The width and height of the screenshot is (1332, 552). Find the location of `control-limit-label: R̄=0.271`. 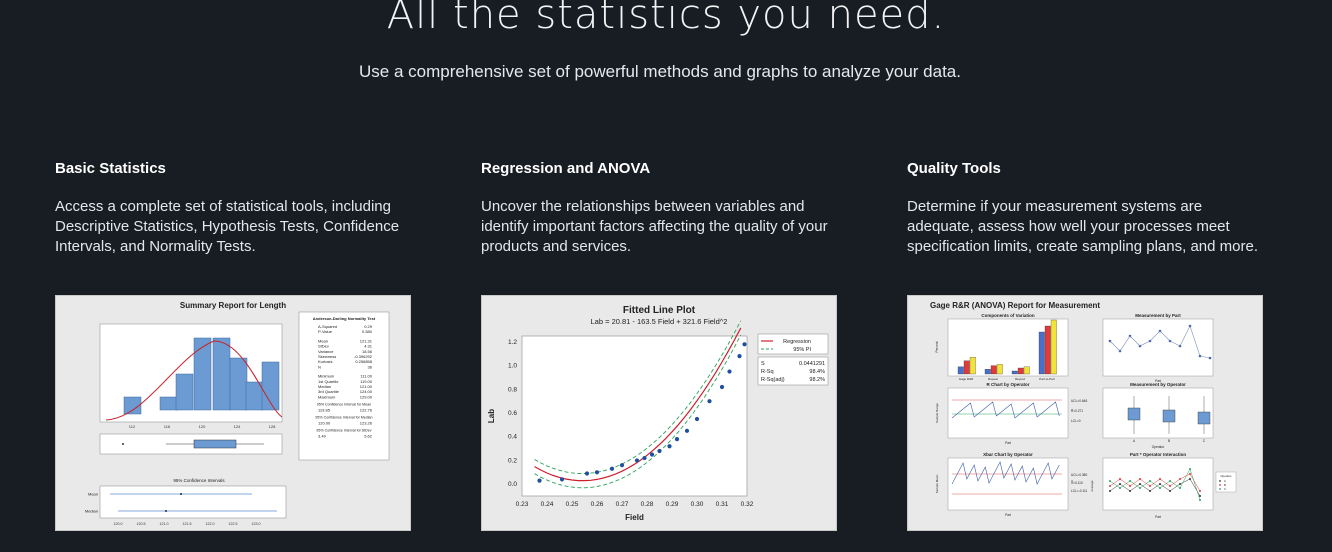

control-limit-label: R̄=0.271 is located at coordinates (1077, 411).